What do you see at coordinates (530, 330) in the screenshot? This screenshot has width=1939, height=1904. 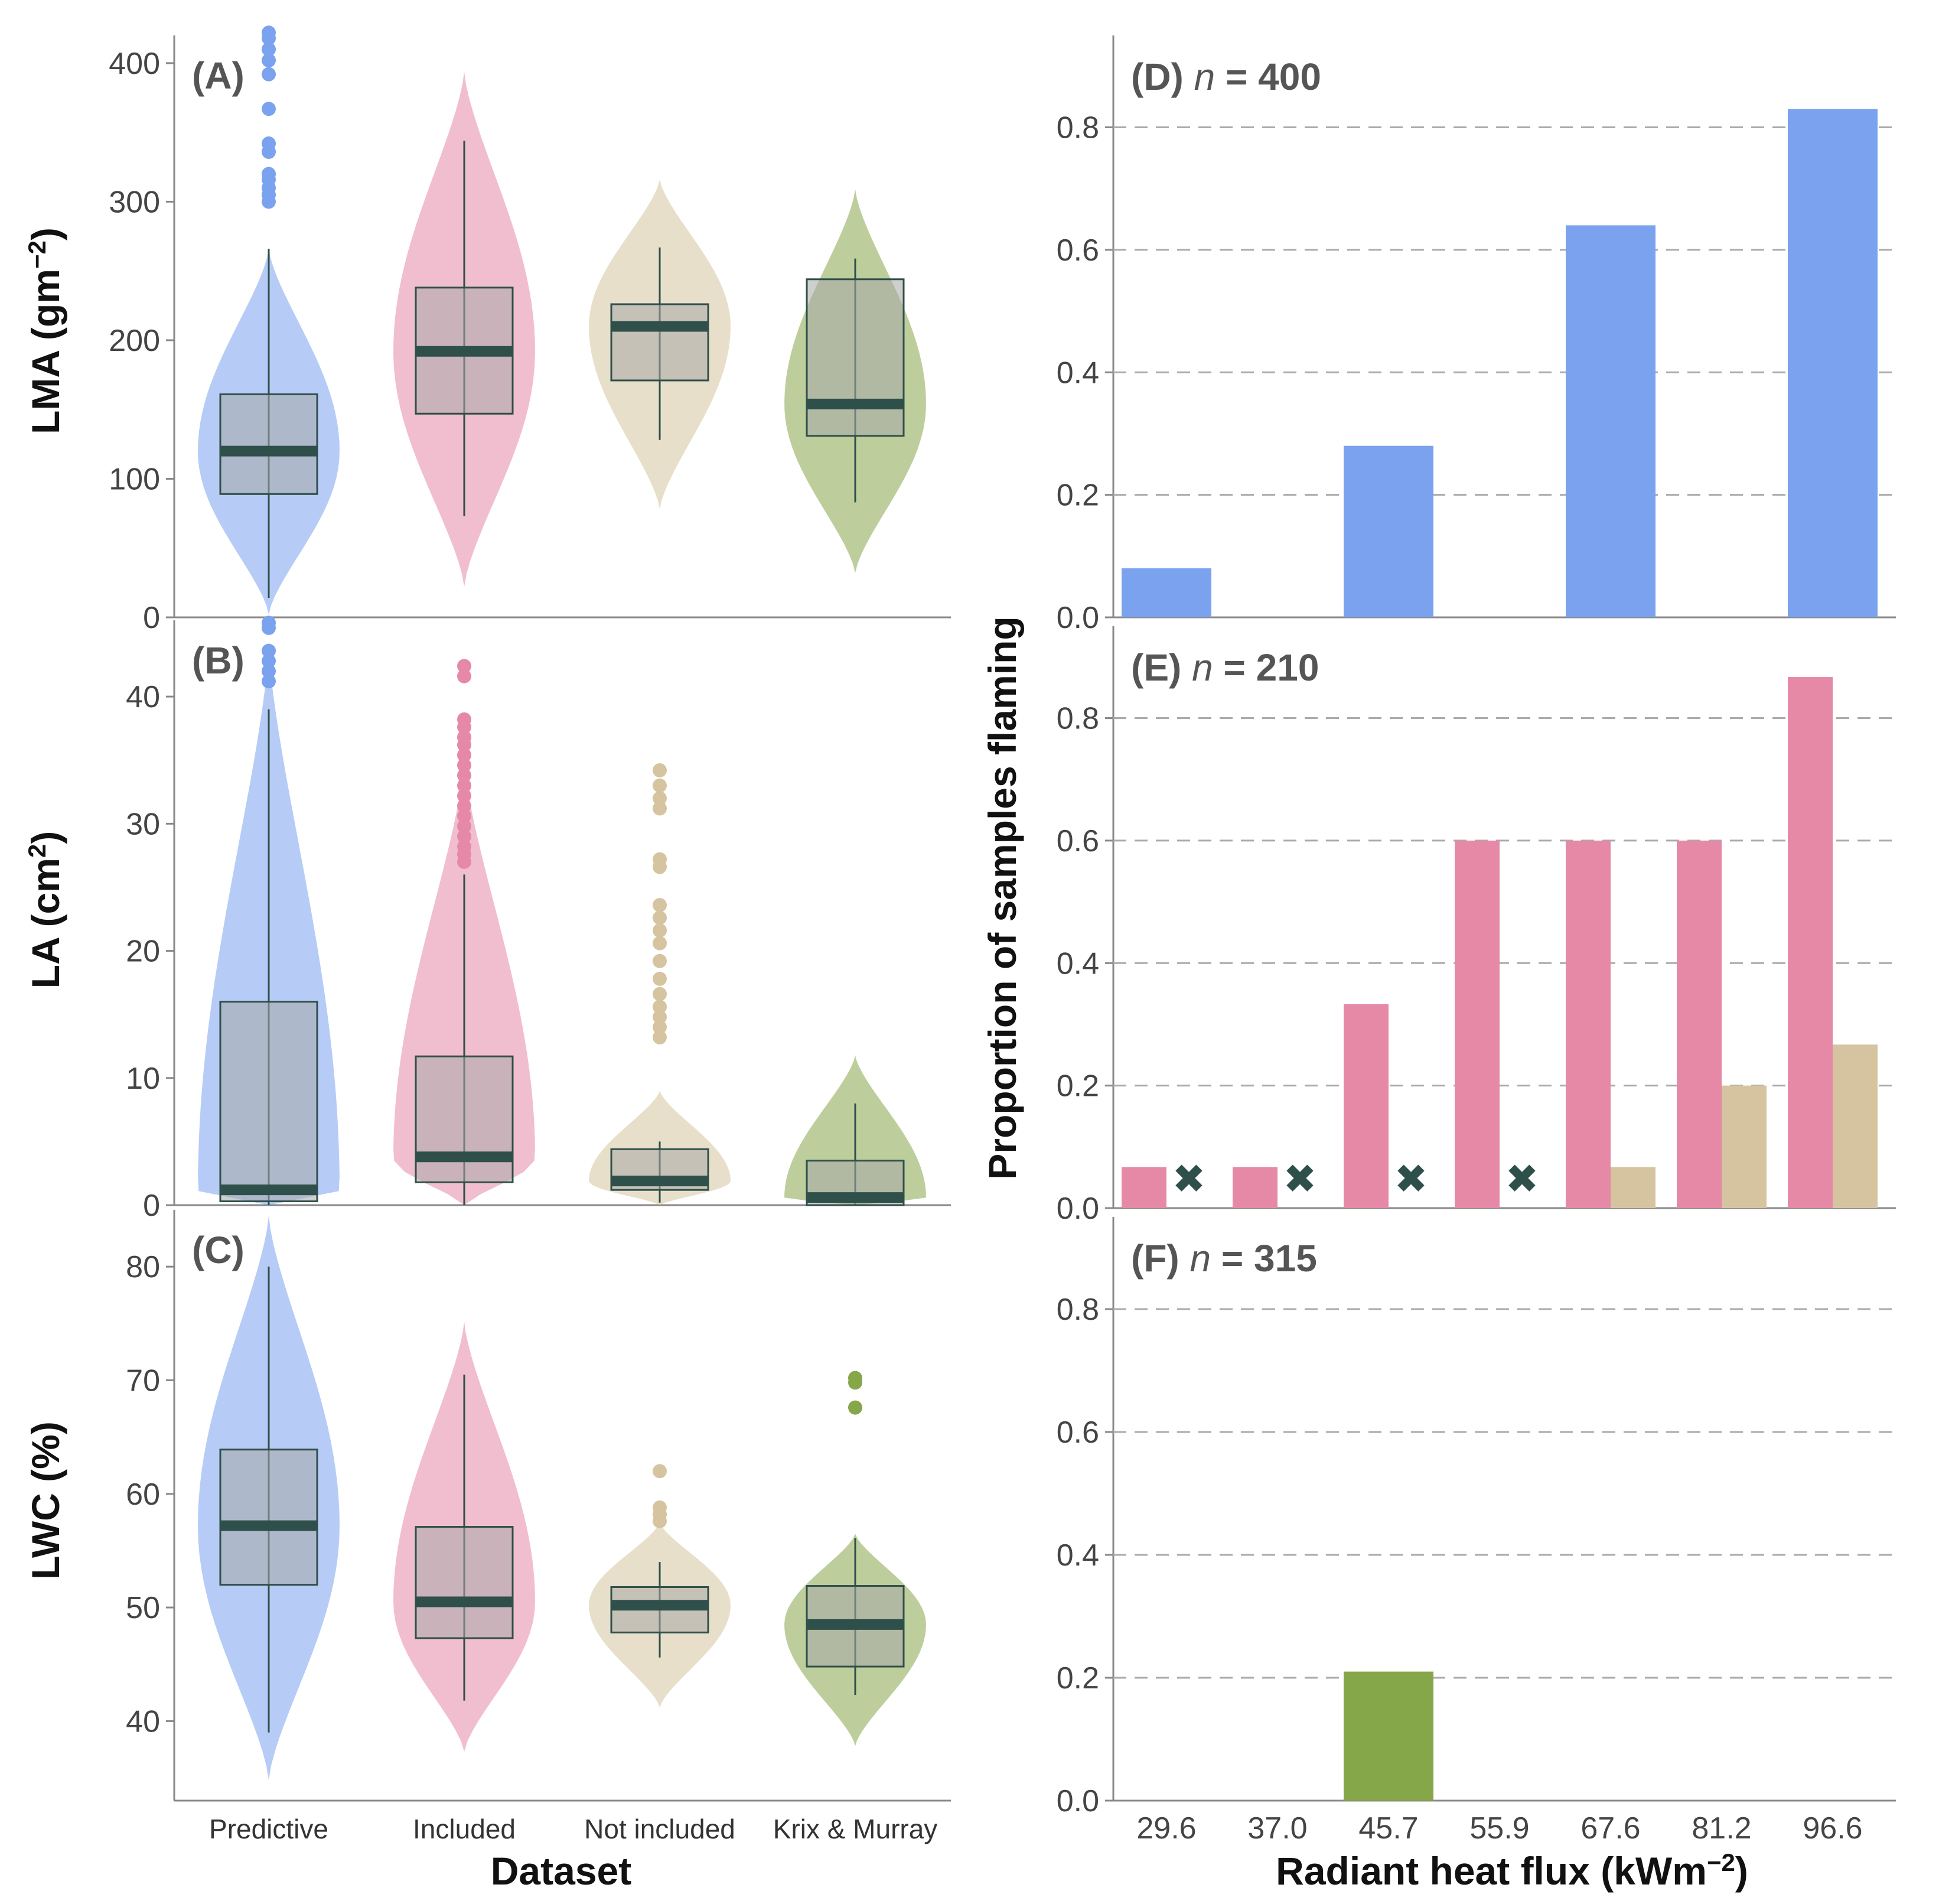 I see `panel-a: 0 100 200 300 400 (A)` at bounding box center [530, 330].